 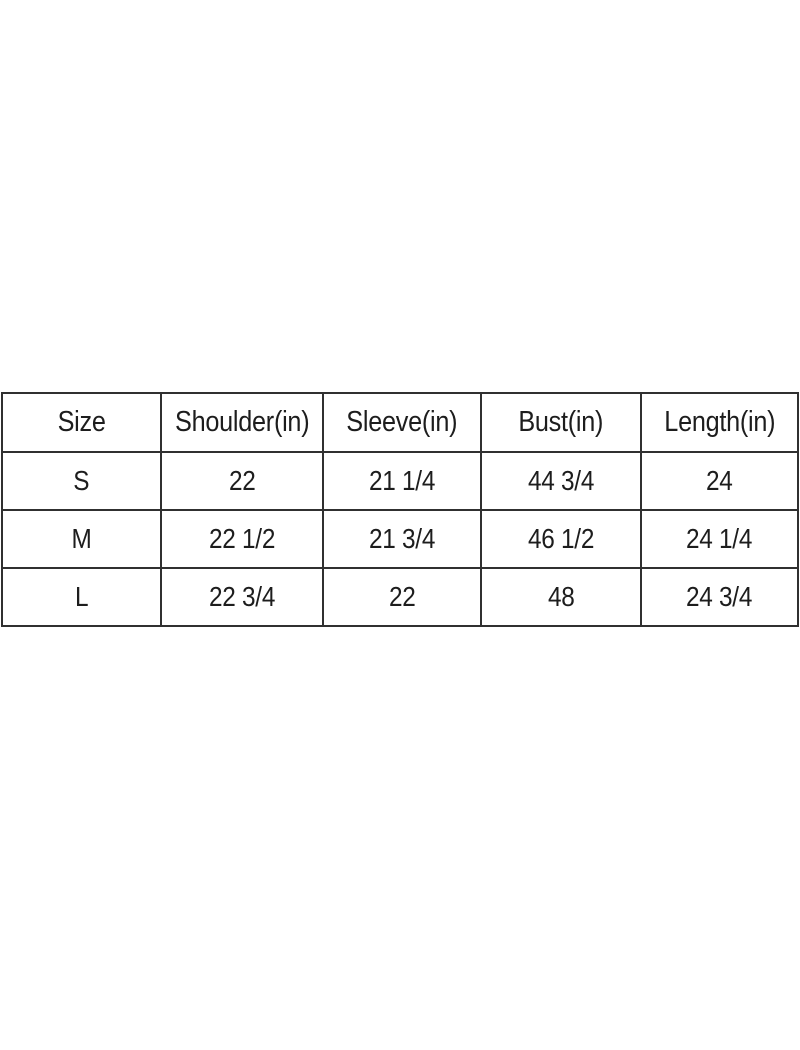 I want to click on table-row-size-l: L 22 3/4 22 48 24 3/4, so click(x=400, y=597).